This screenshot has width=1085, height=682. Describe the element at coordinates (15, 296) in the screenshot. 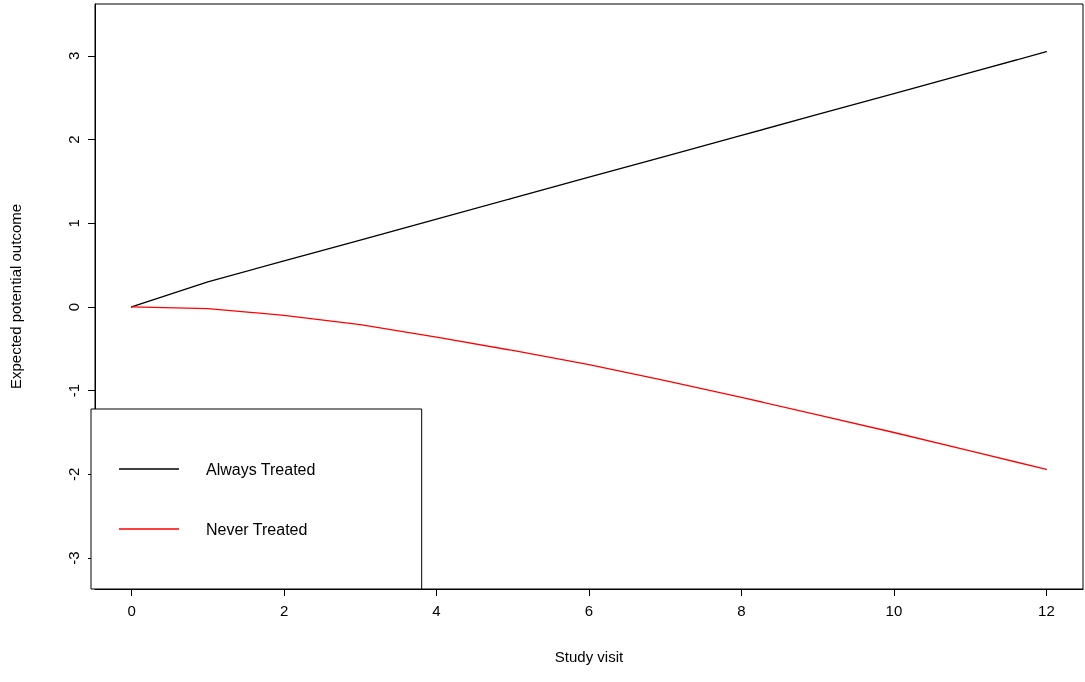

I see `y-axis-title: Expected potential outcome` at that location.